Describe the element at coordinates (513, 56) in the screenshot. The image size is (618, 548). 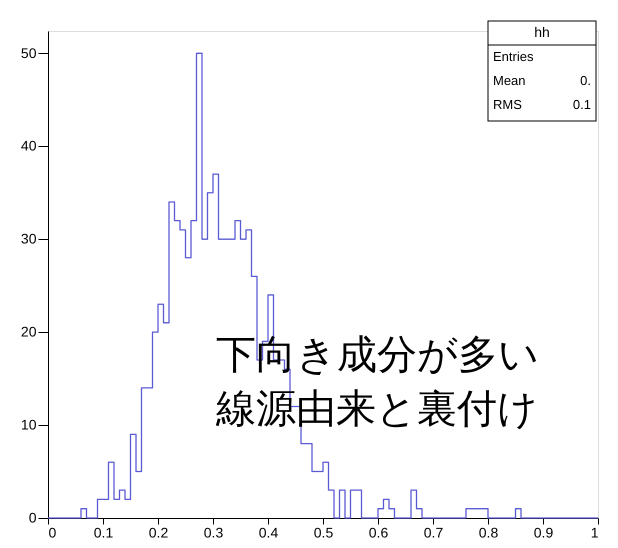
I see `annotation: Entries` at that location.